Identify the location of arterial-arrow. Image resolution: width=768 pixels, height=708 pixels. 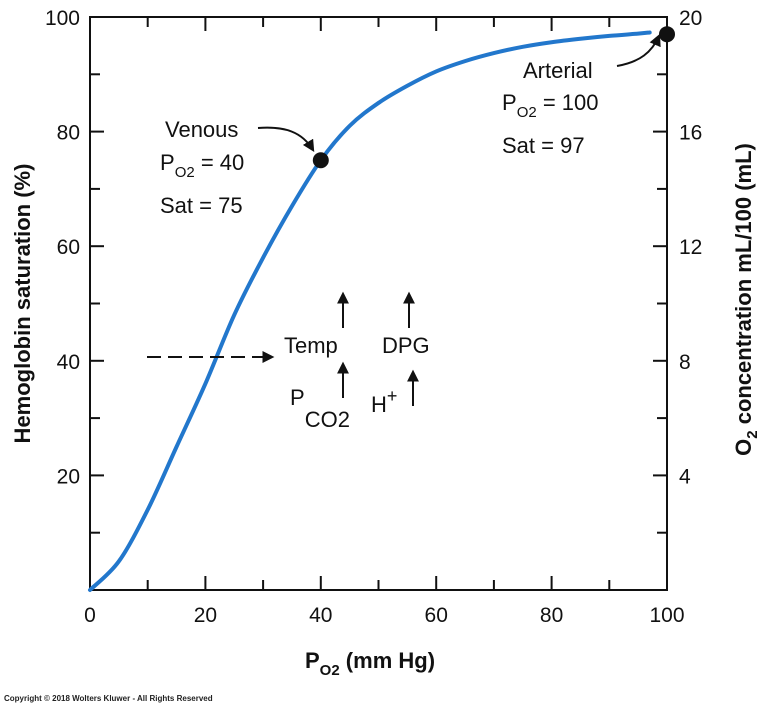
(638, 50).